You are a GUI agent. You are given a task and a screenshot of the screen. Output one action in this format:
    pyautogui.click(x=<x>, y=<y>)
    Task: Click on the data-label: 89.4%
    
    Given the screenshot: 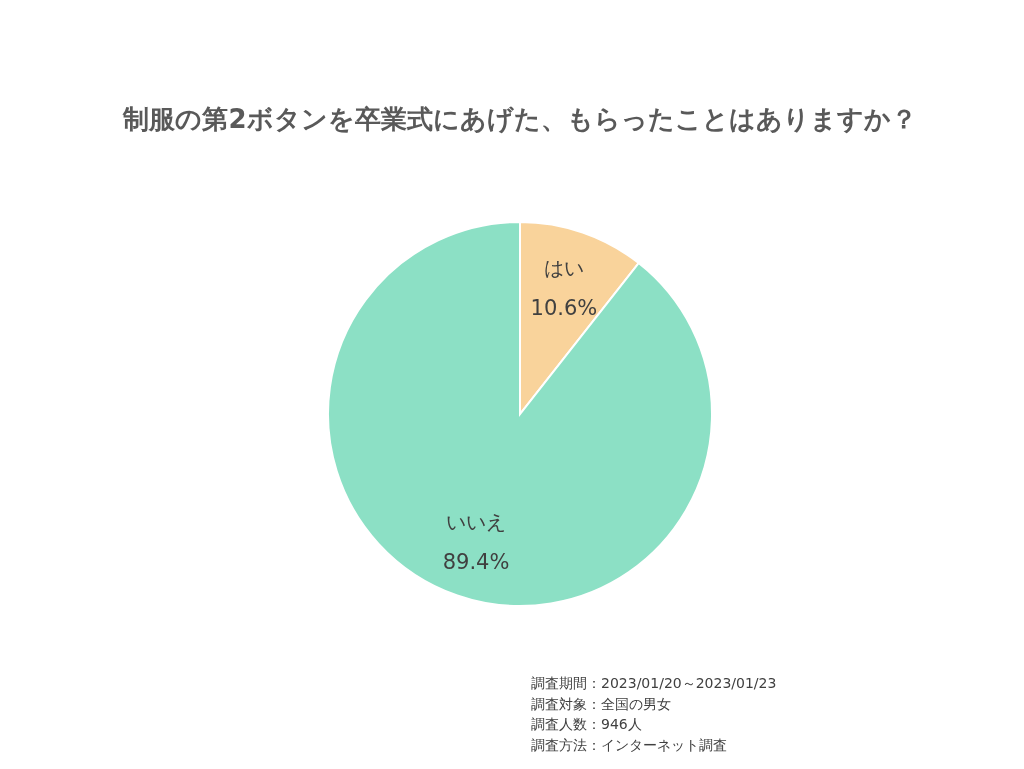 What is the action you would take?
    pyautogui.click(x=476, y=562)
    